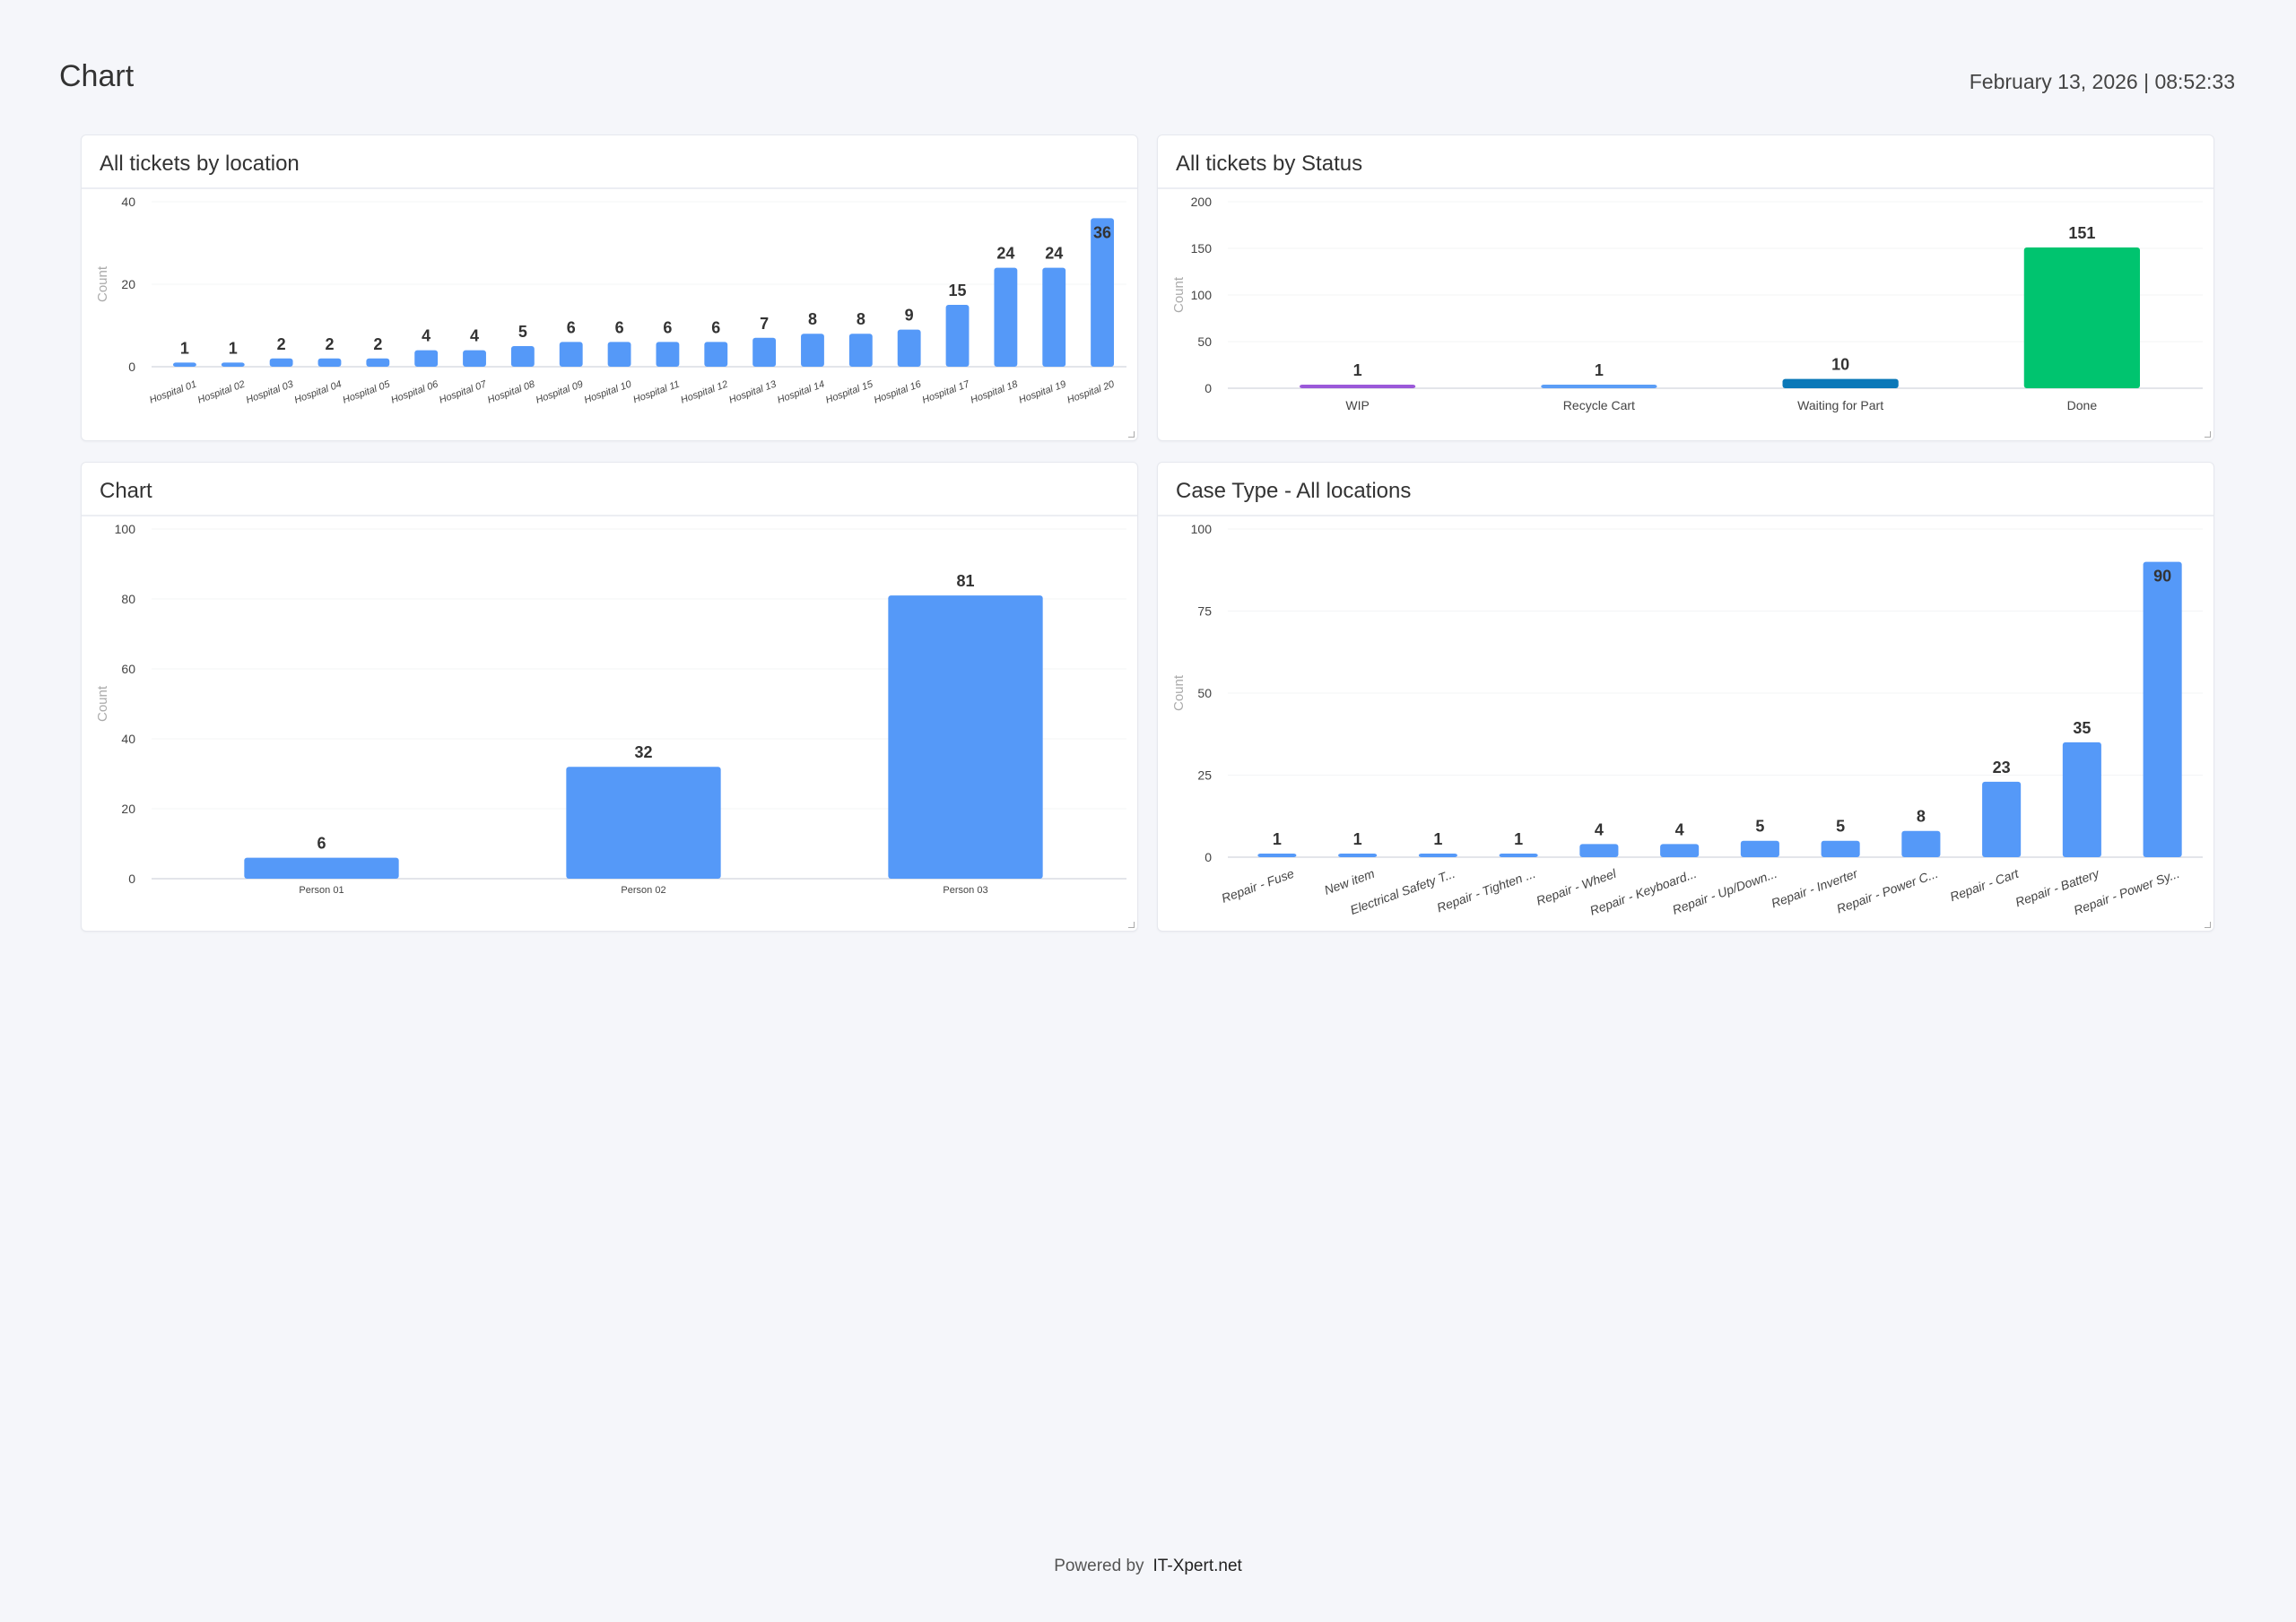 This screenshot has width=2296, height=1622. What do you see at coordinates (367, 391) in the screenshot?
I see `x-tick-label: Hospital 05` at bounding box center [367, 391].